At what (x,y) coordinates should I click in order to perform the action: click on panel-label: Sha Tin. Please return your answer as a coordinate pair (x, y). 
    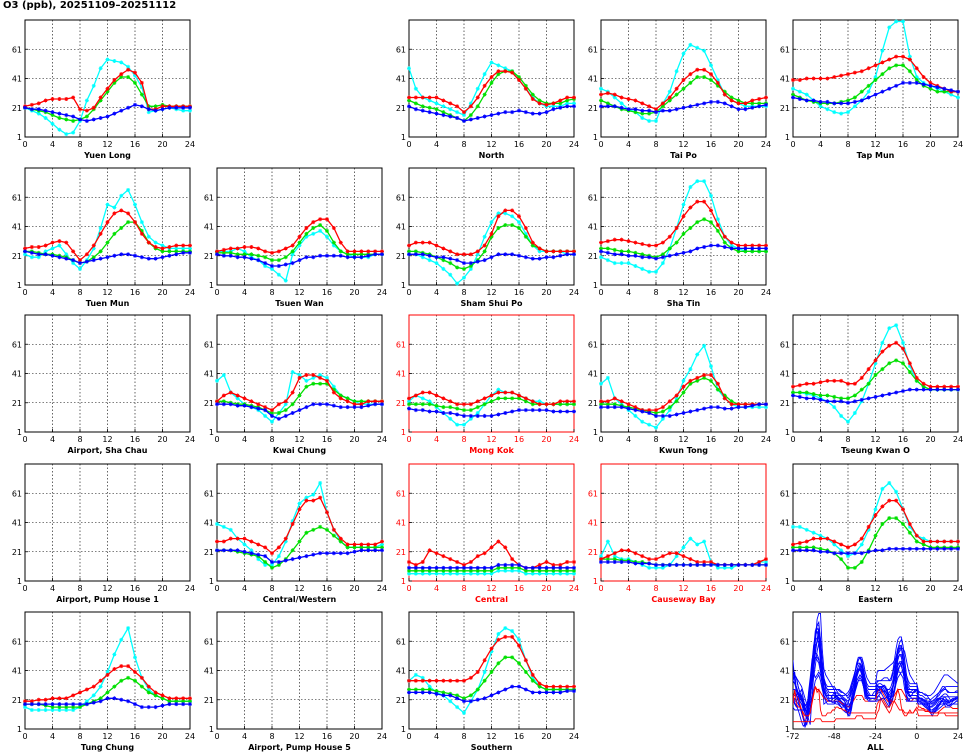
    Looking at the image, I should click on (684, 303).